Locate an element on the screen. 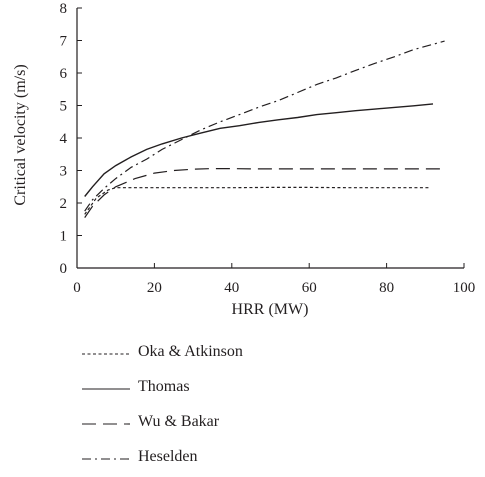 This screenshot has width=485, height=477. y-ticks: 0 1 2 3 4 5 6 7 8 is located at coordinates (71, 139).